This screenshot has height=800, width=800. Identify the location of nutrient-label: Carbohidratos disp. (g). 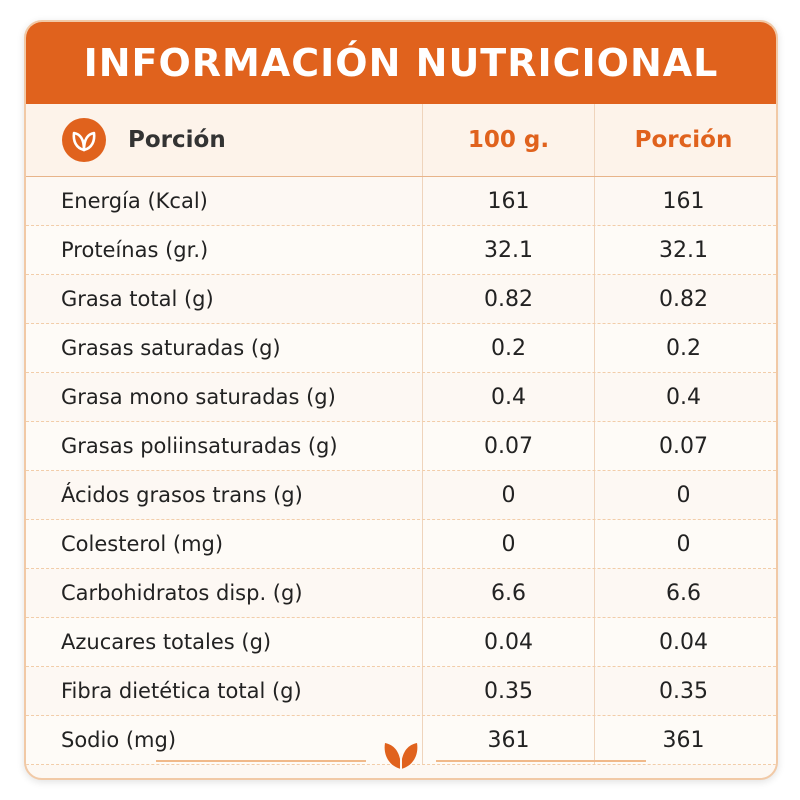
(182, 593).